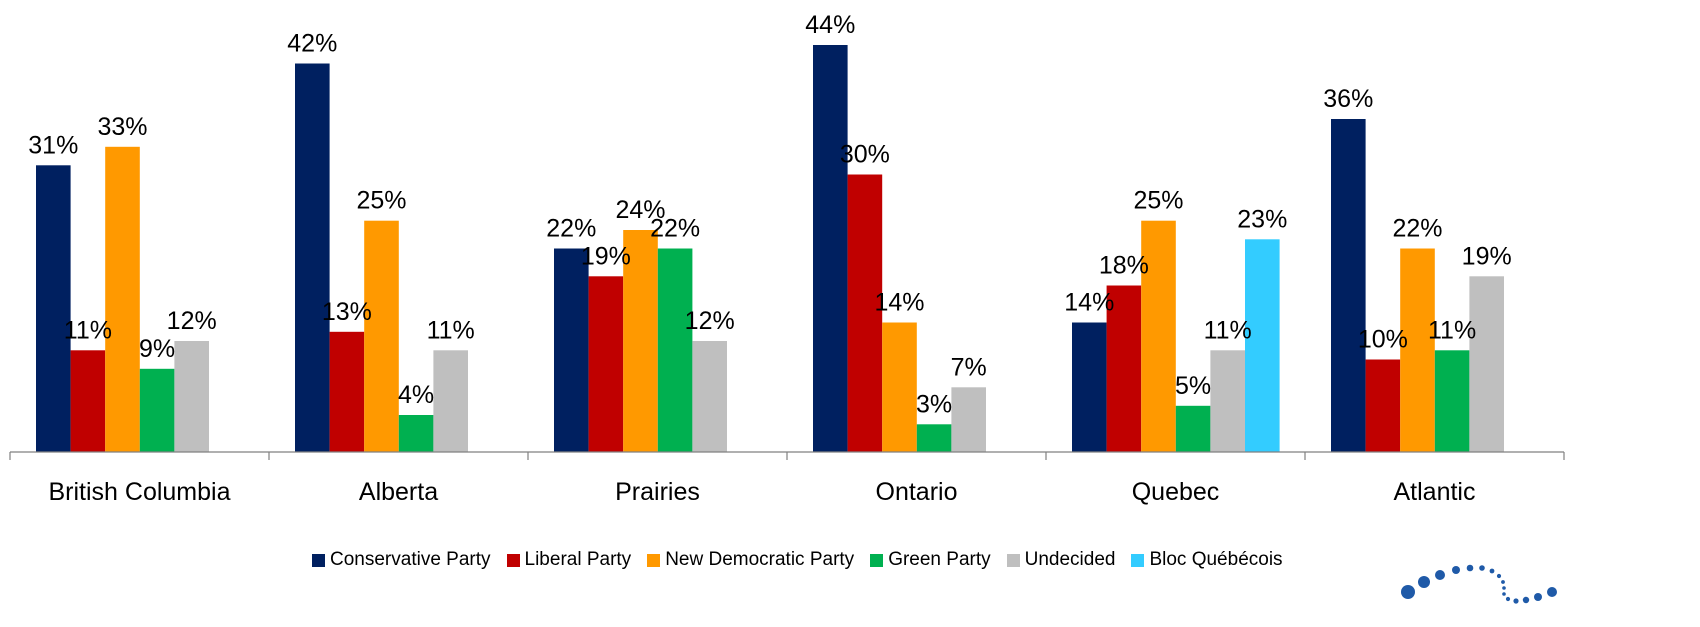  I want to click on bar-green-party-prairies, so click(675, 350).